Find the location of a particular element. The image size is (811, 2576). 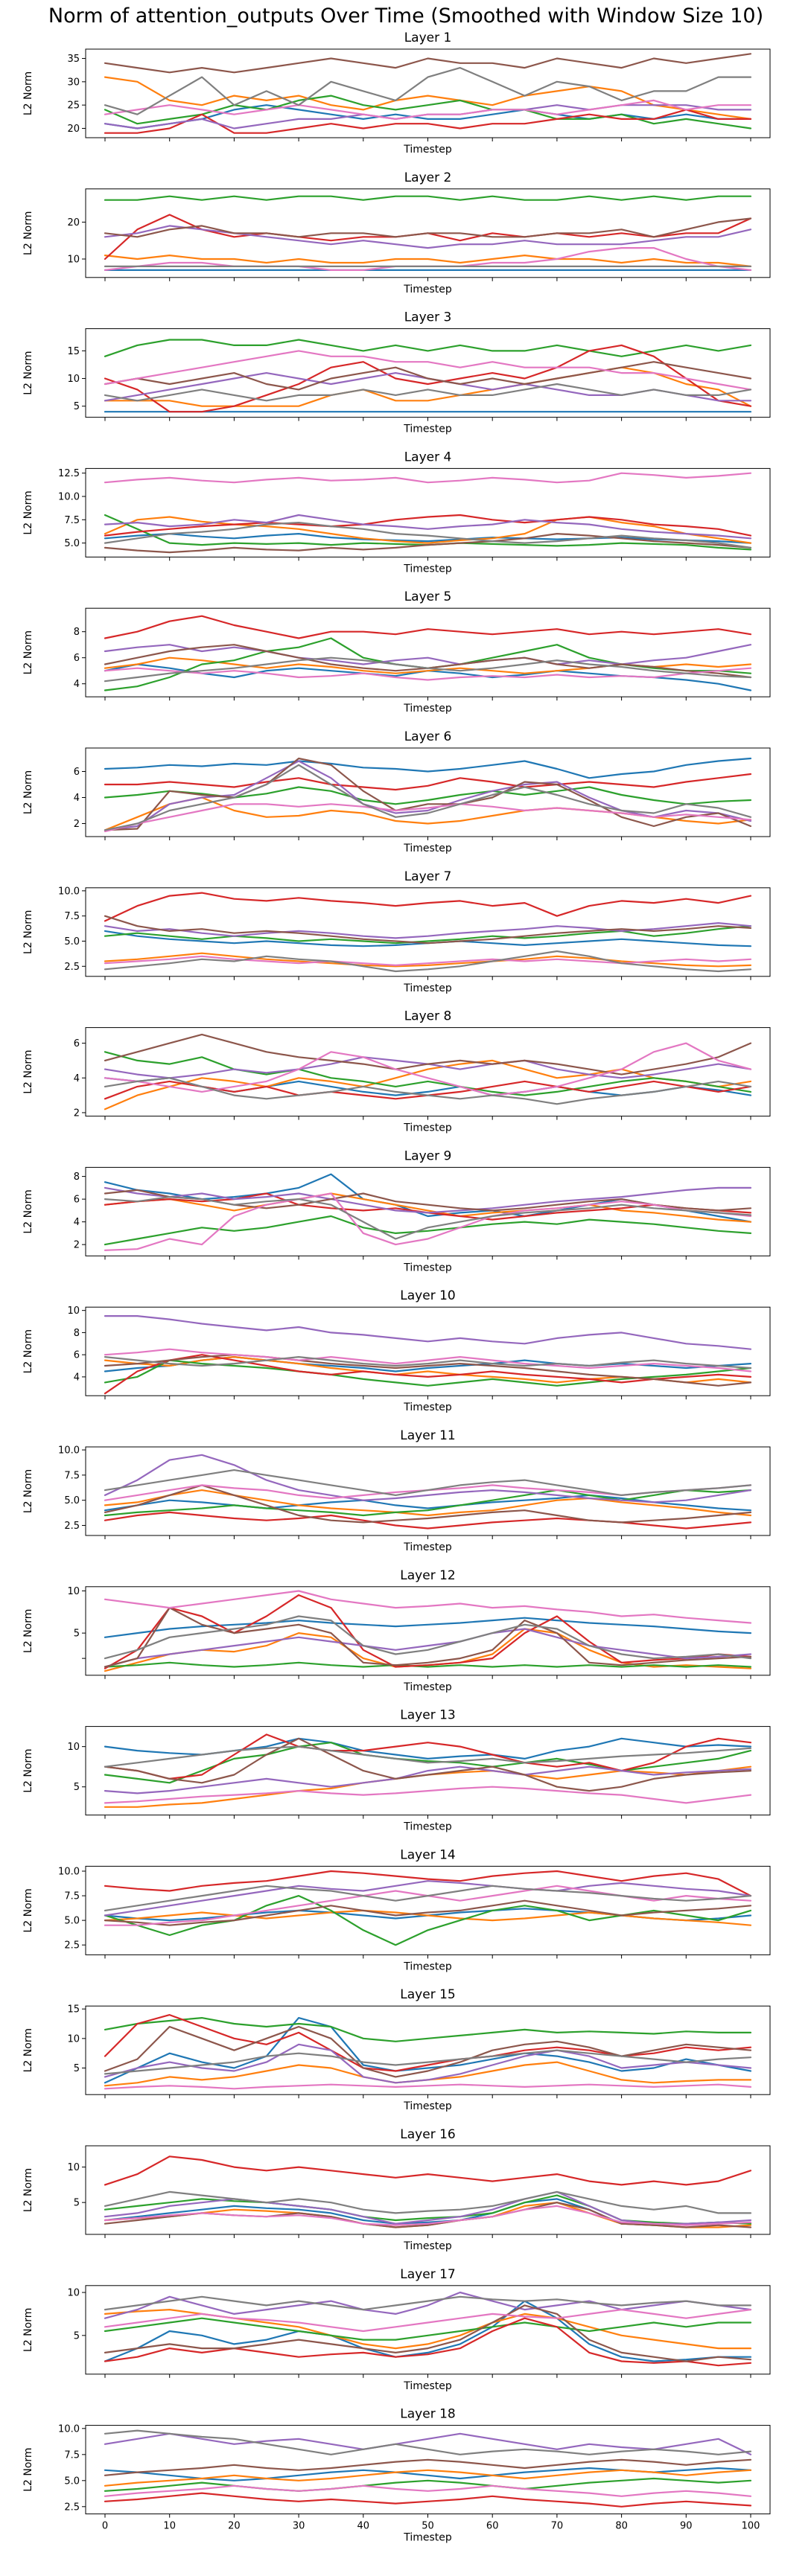

subplot-title: Layer 9 is located at coordinates (428, 1155).